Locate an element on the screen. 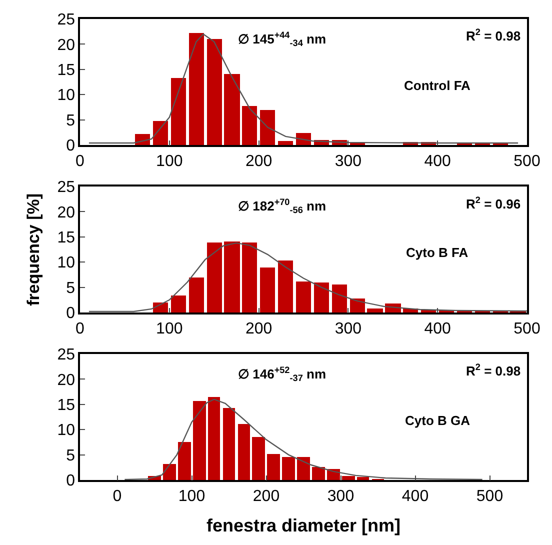 Image resolution: width=552 pixels, height=545 pixels. annotation: R$^{2}$ = 0.96 is located at coordinates (493, 203).